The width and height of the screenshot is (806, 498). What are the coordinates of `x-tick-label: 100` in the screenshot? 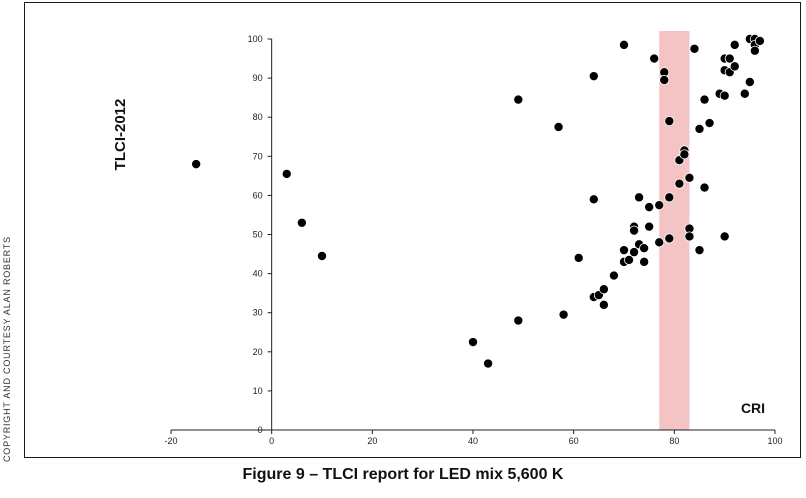 It's located at (774, 441).